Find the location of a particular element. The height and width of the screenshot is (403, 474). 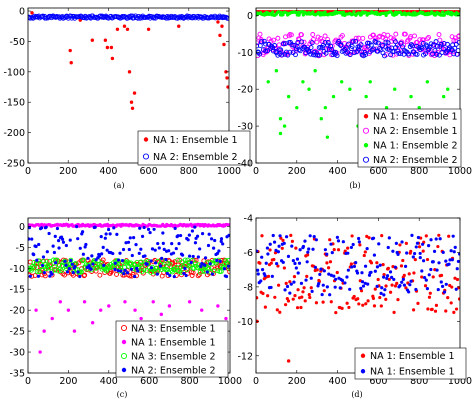

y-tick-label: -50 is located at coordinates (17, 42).